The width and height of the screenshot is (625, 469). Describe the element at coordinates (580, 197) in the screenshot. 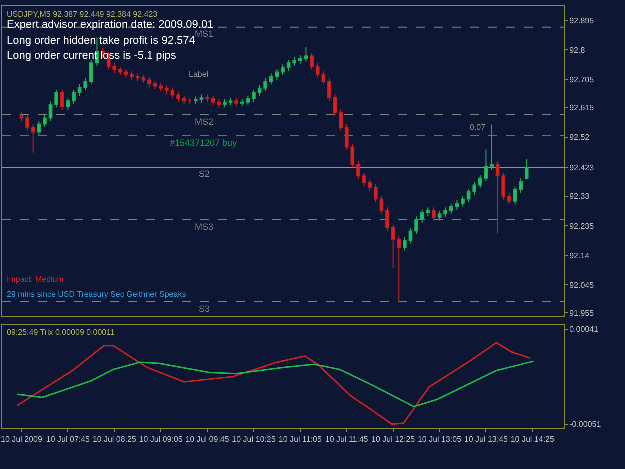

I see `y-tick-label: 92.33` at that location.